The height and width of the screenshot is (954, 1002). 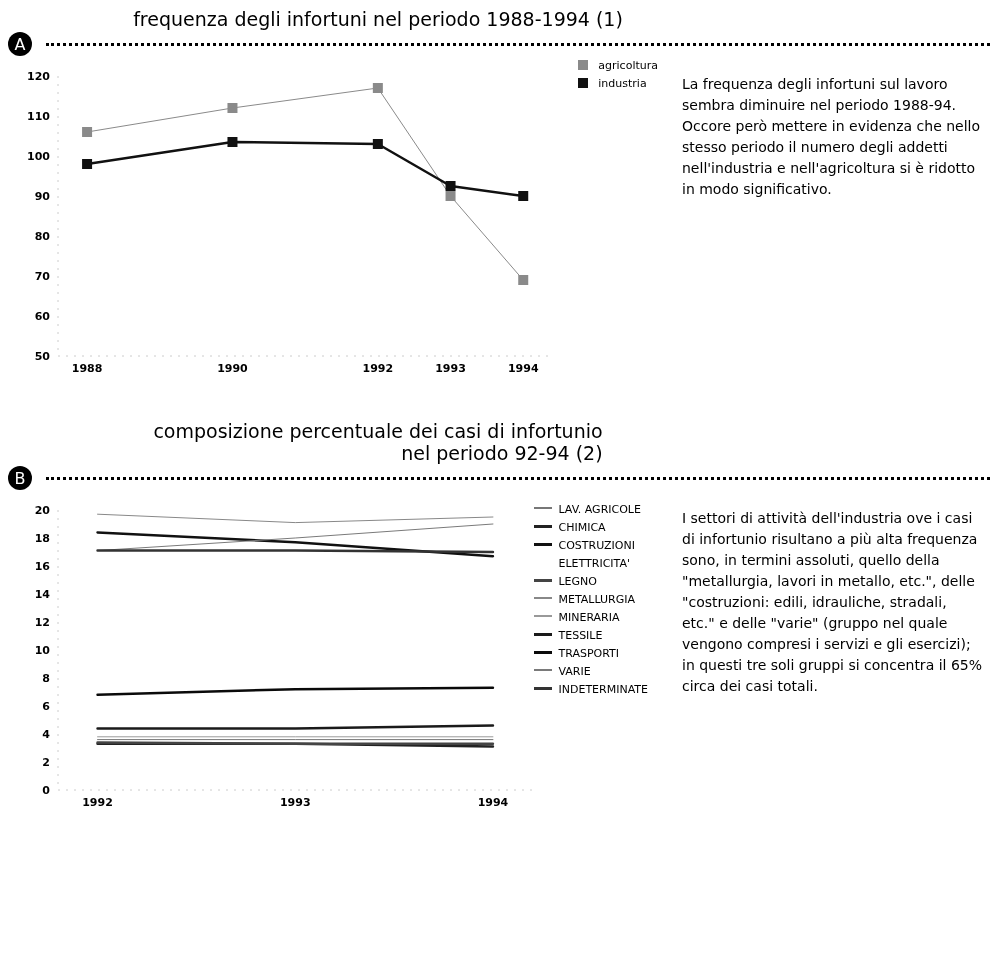 I want to click on chart-title: frequenza degli infortuni nel periodo 1988-1994 (1), so click(x=378, y=19).